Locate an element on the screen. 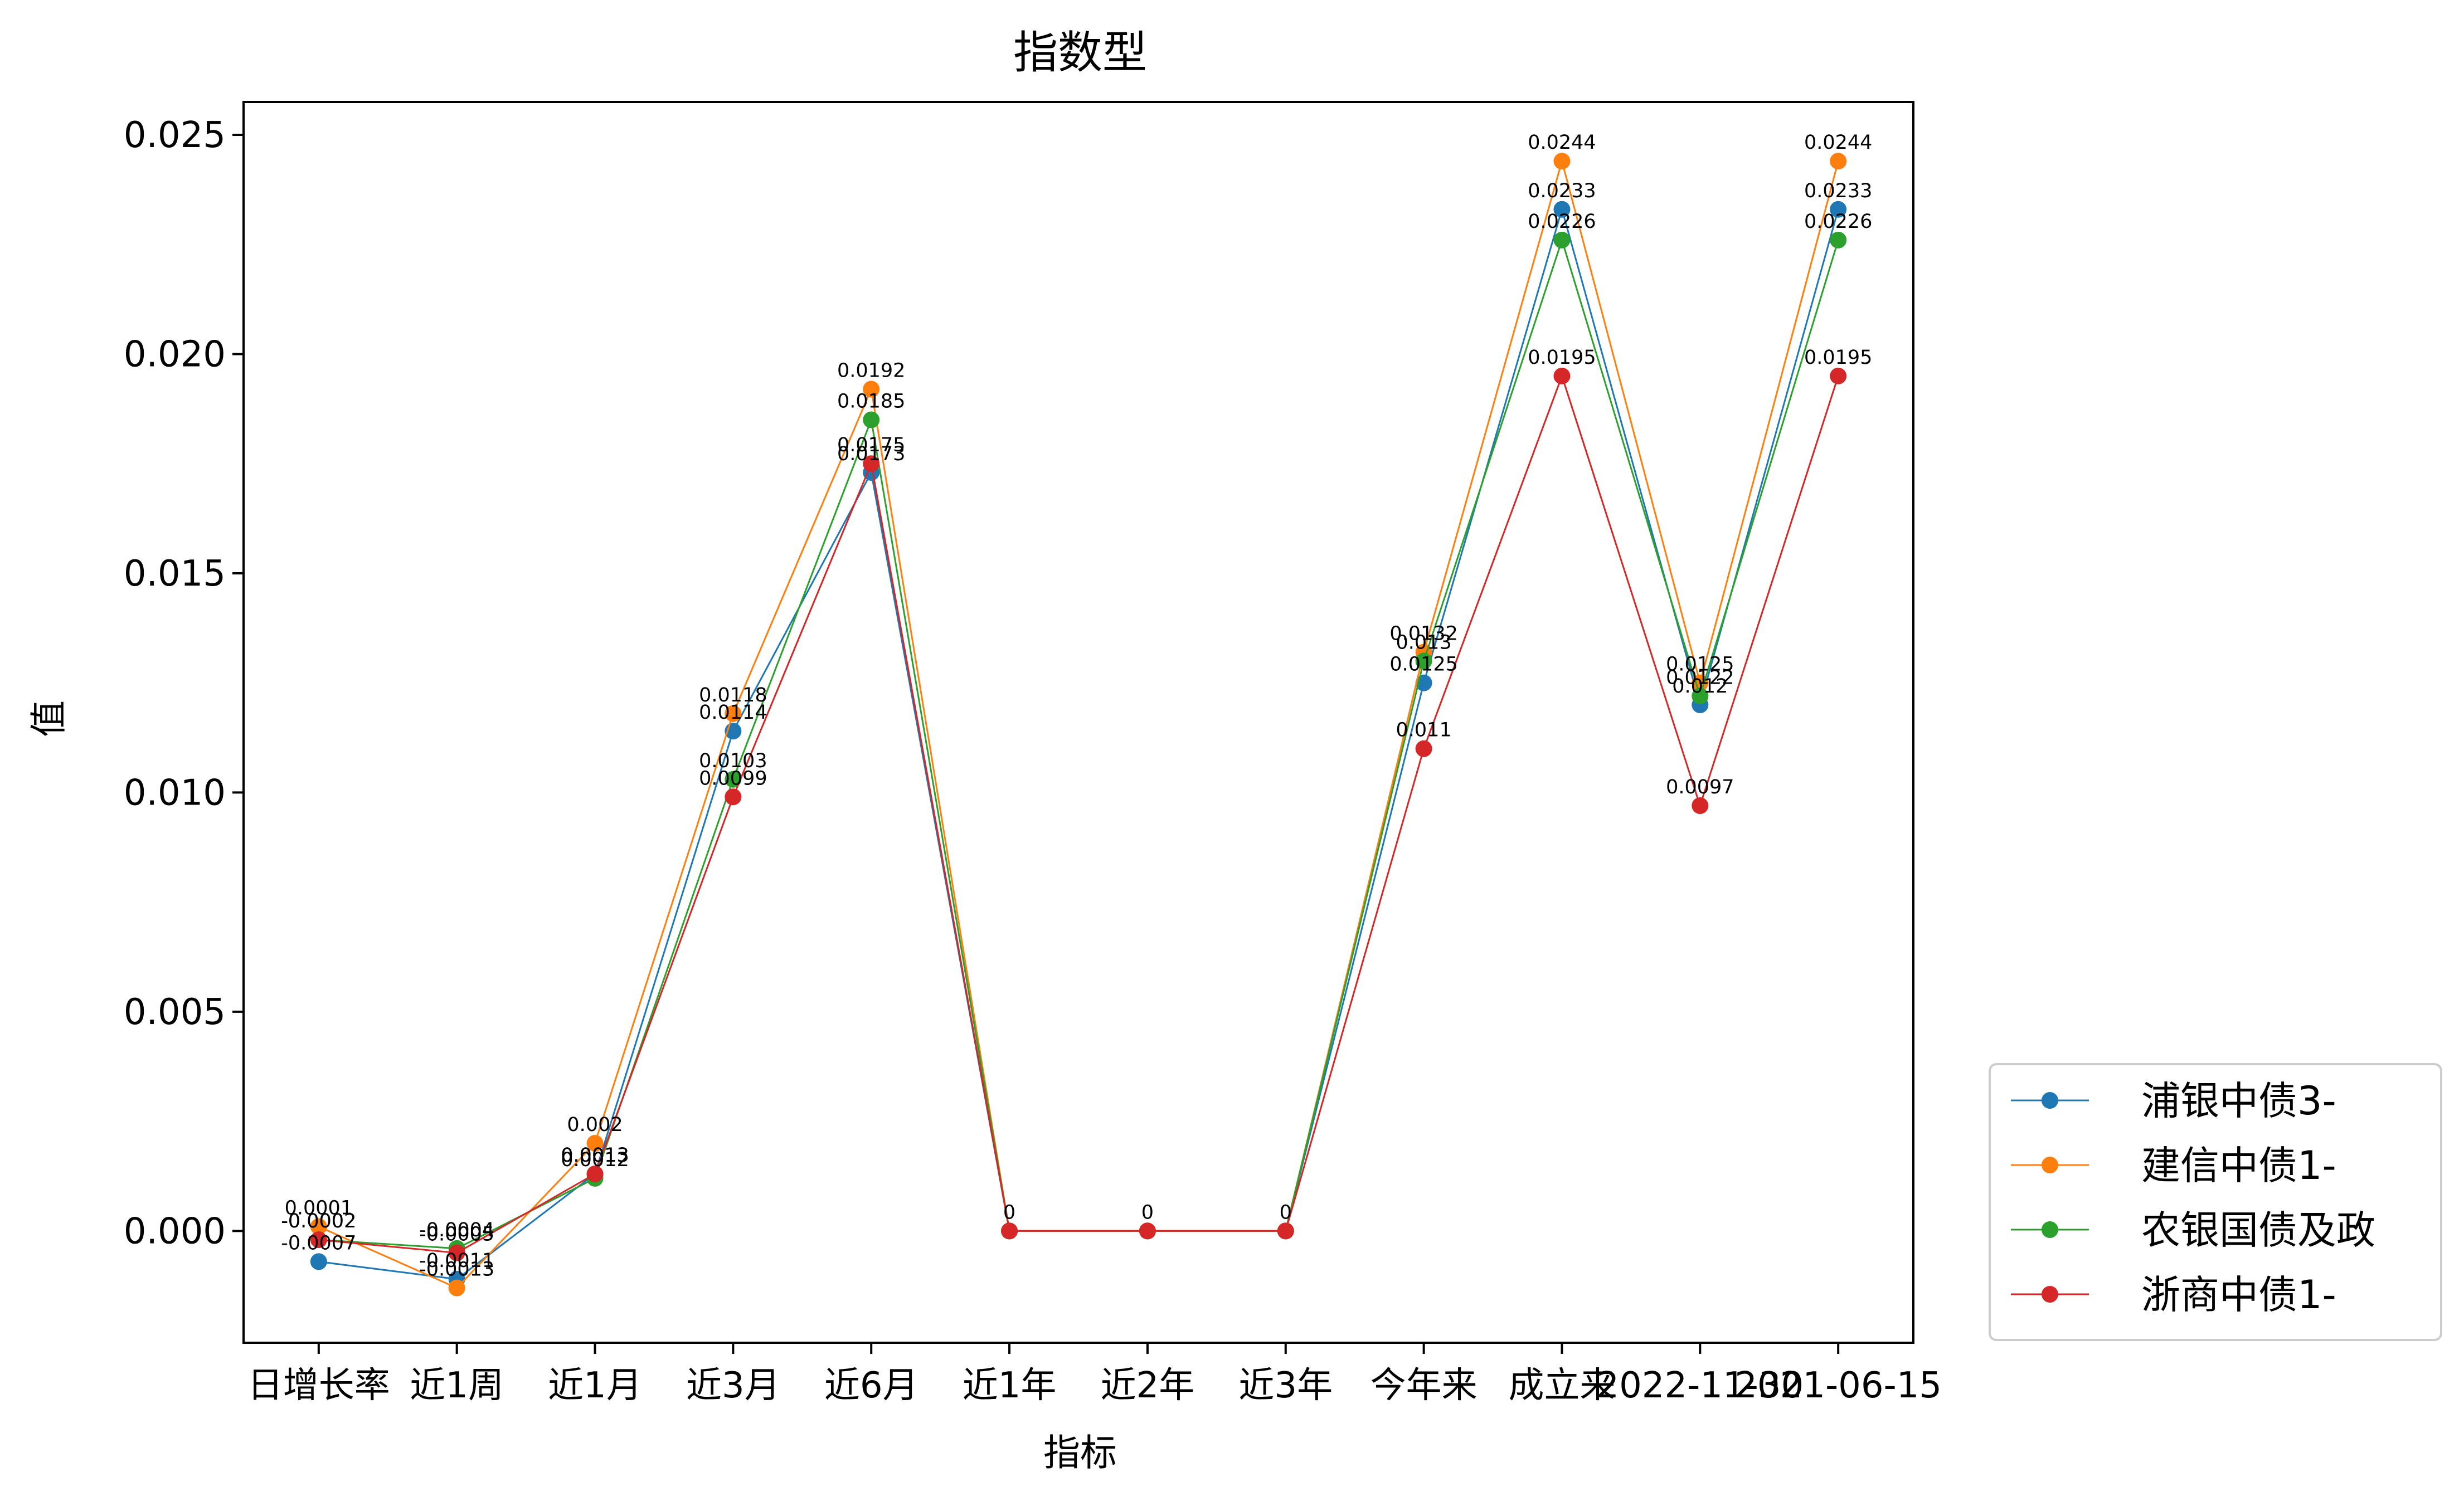  x-tick-label: 近1年 is located at coordinates (1010, 1385).